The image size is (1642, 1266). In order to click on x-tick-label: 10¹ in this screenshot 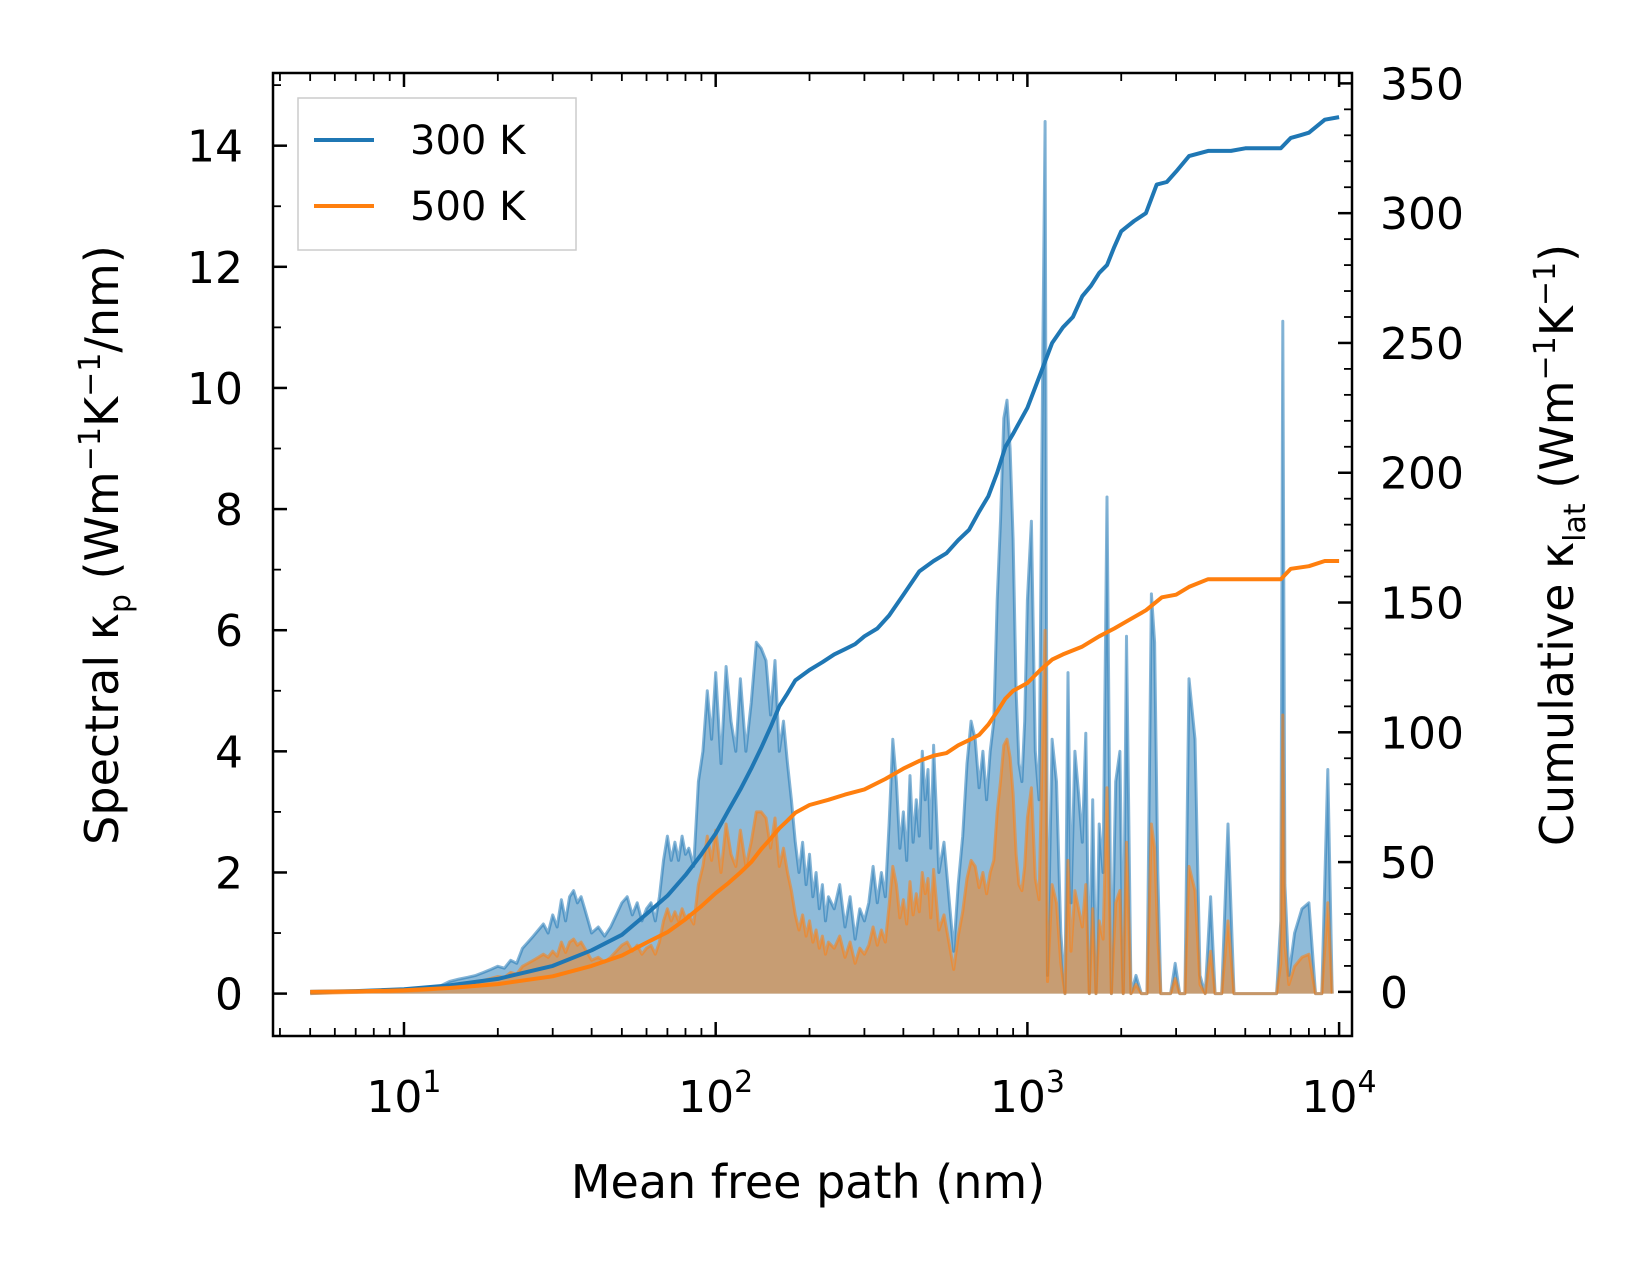, I will do `click(403, 1094)`.